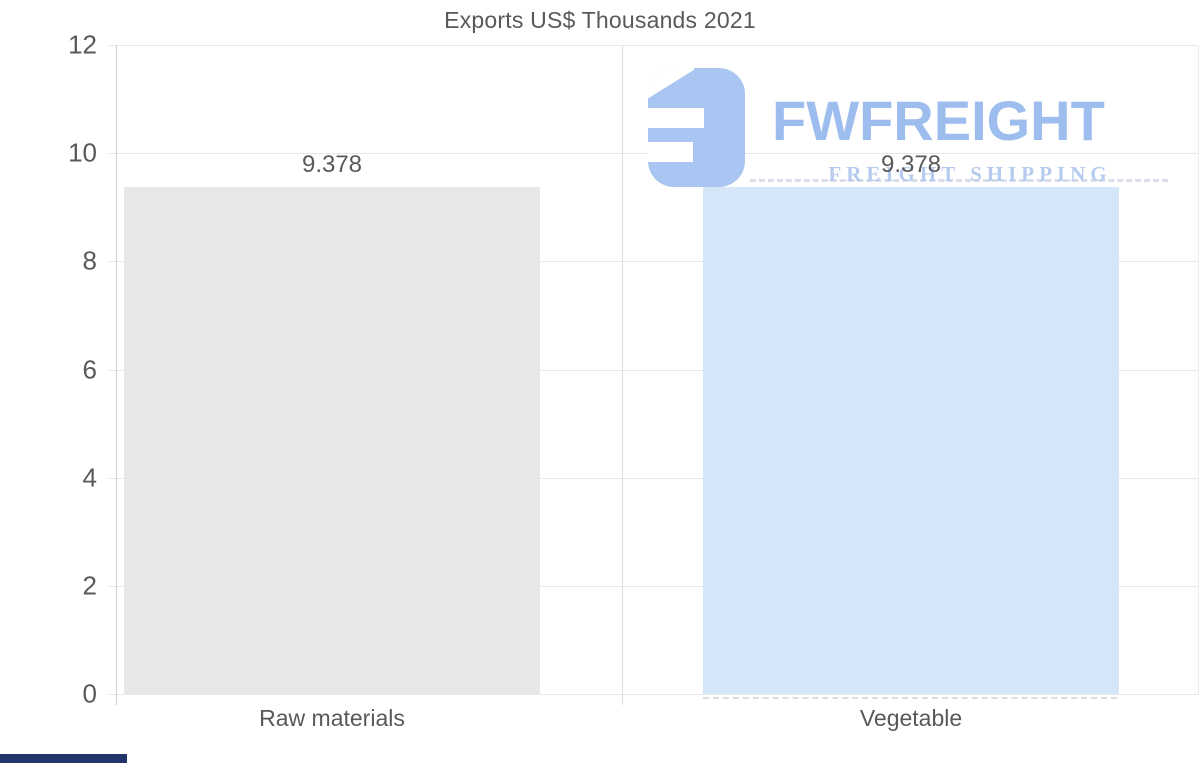  I want to click on y-axis-line, so click(116, 375).